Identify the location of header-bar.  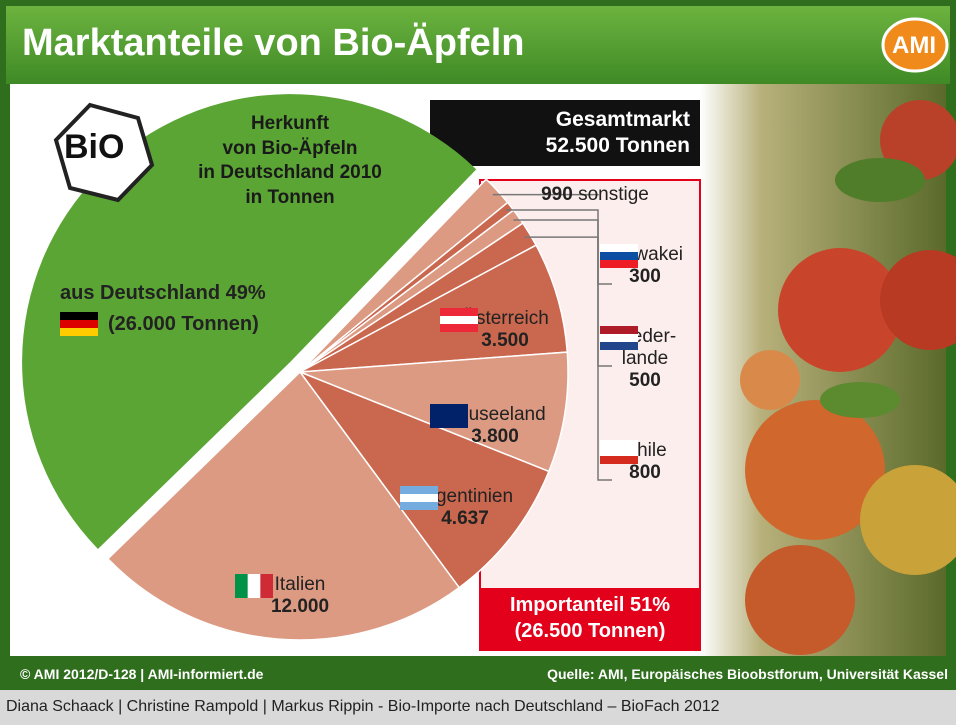
(478, 45).